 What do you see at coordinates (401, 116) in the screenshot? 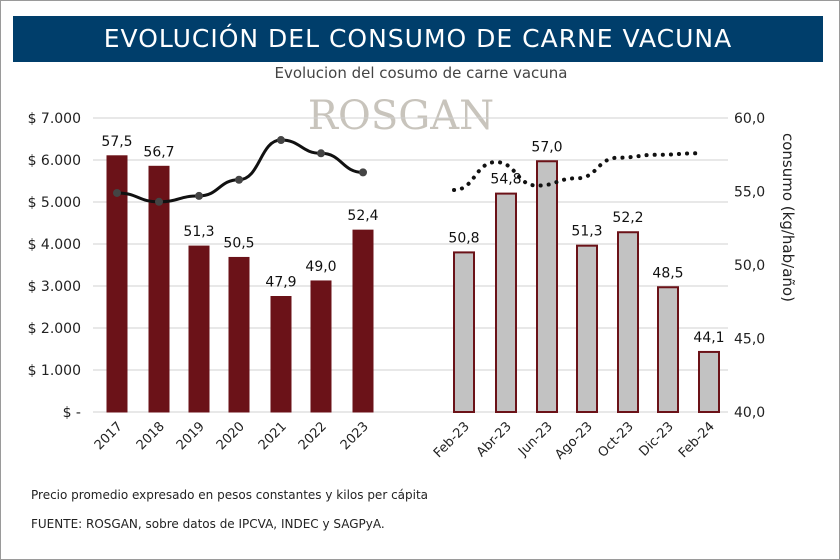
I see `watermark-logo: ROSGAN` at bounding box center [401, 116].